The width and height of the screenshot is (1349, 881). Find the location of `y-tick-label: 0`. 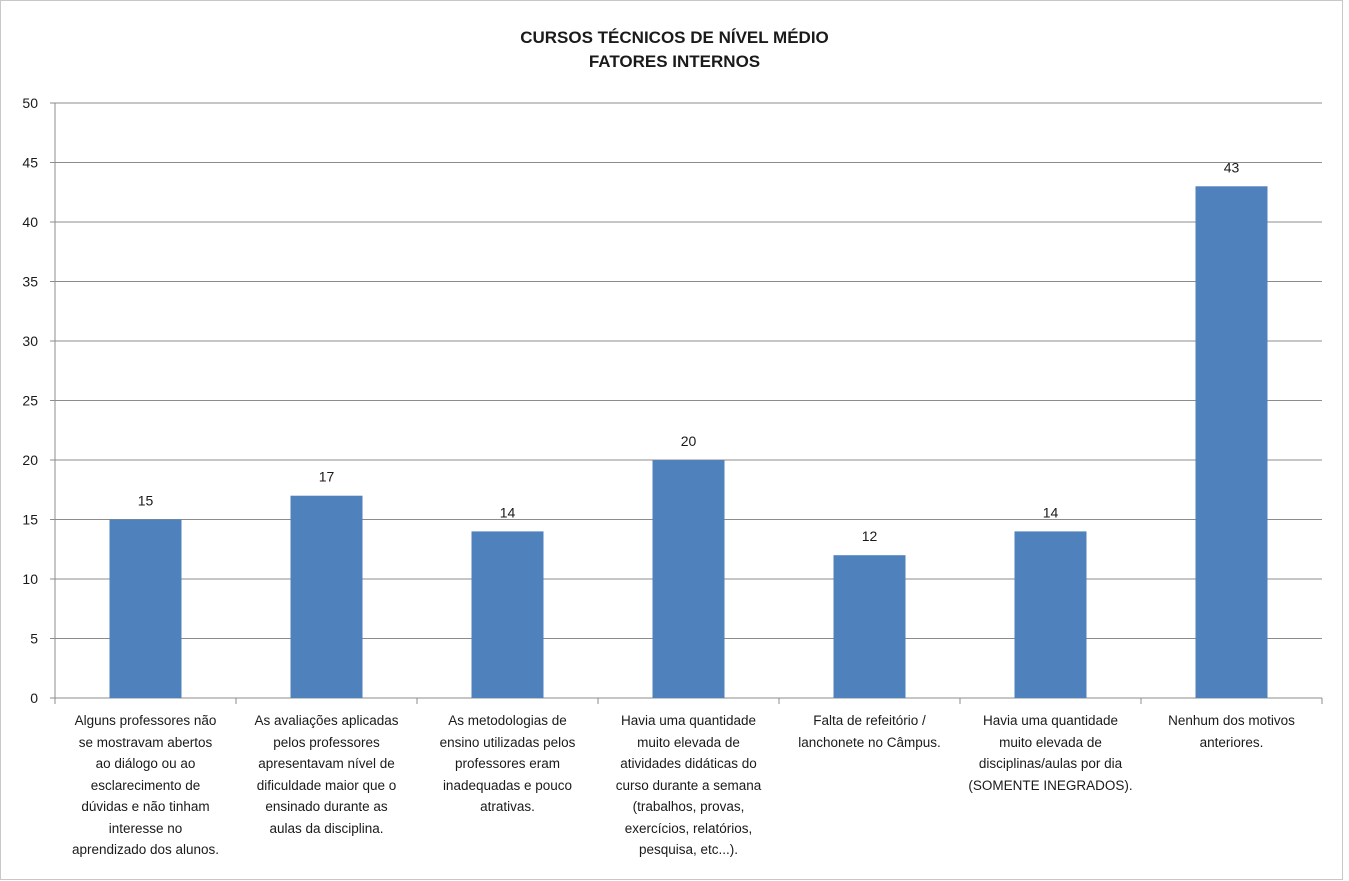

y-tick-label: 0 is located at coordinates (34, 698).